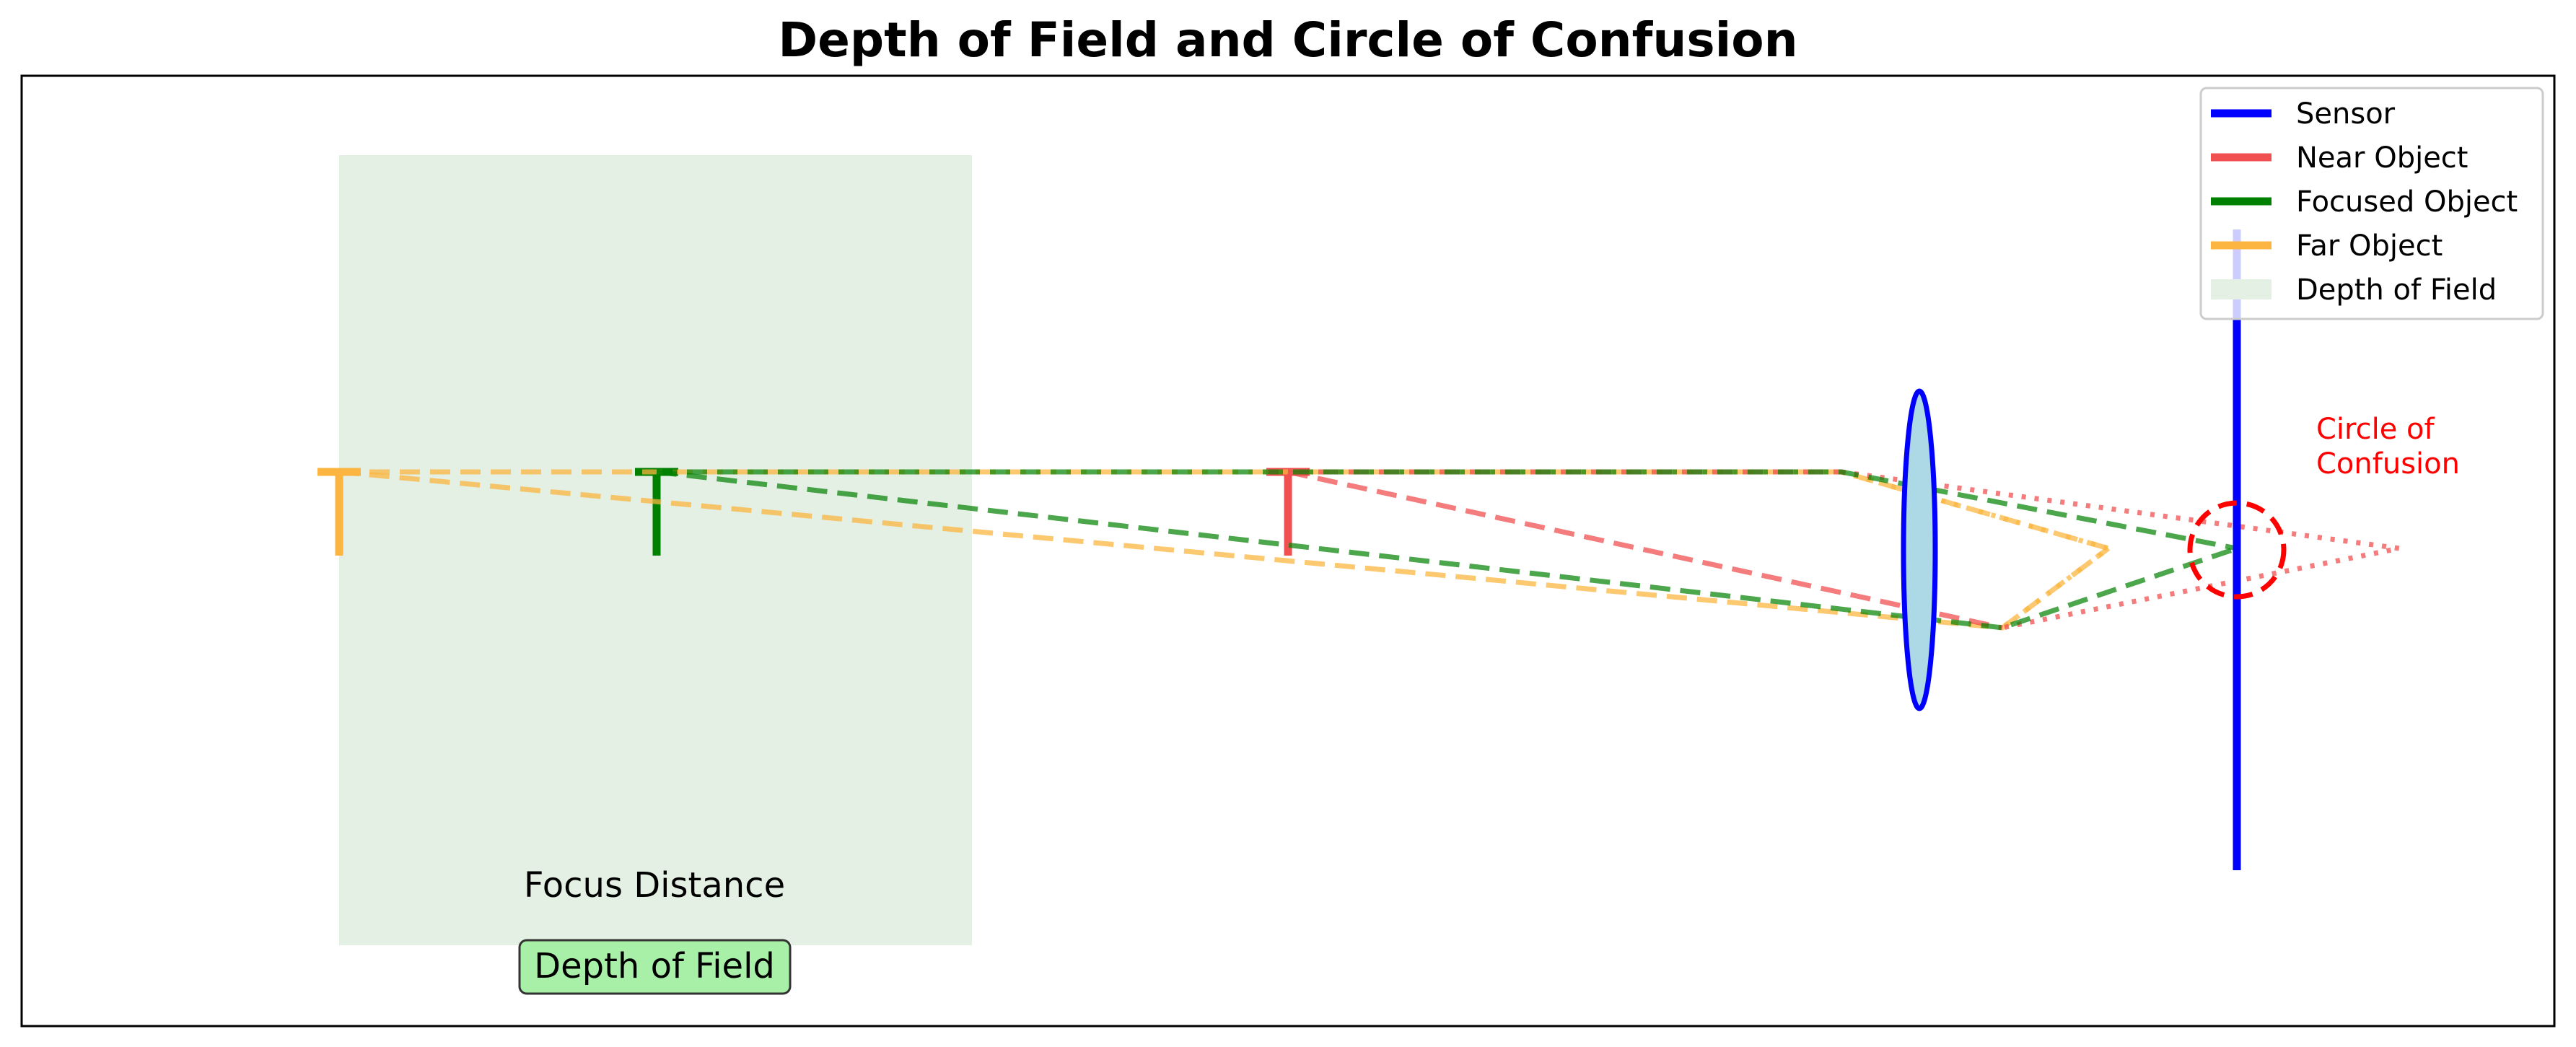  Describe the element at coordinates (2388, 464) in the screenshot. I see `coc-label-line2: Confusion` at that location.